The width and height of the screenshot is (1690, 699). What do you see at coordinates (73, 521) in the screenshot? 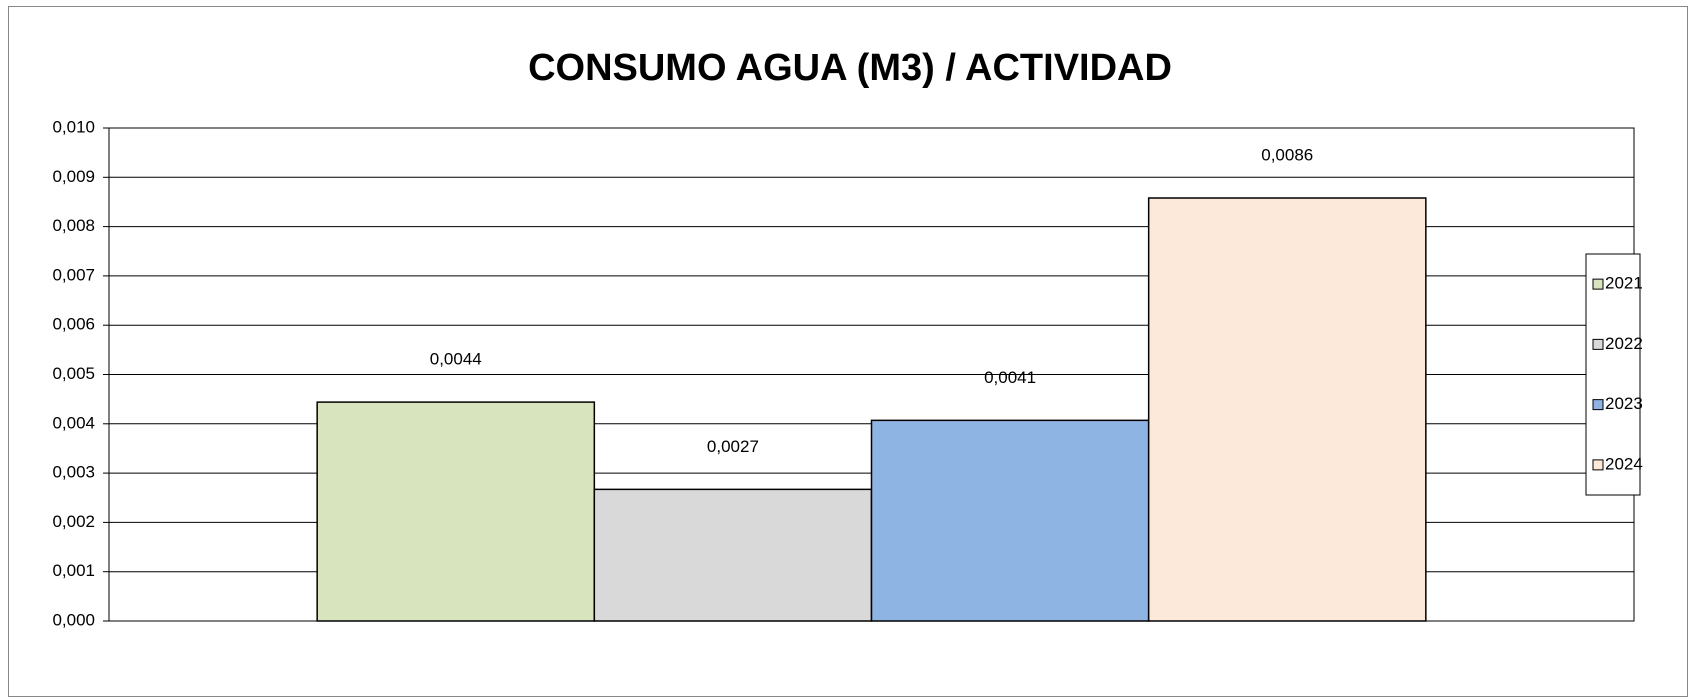
I see `y-tick-label: 0,002` at bounding box center [73, 521].